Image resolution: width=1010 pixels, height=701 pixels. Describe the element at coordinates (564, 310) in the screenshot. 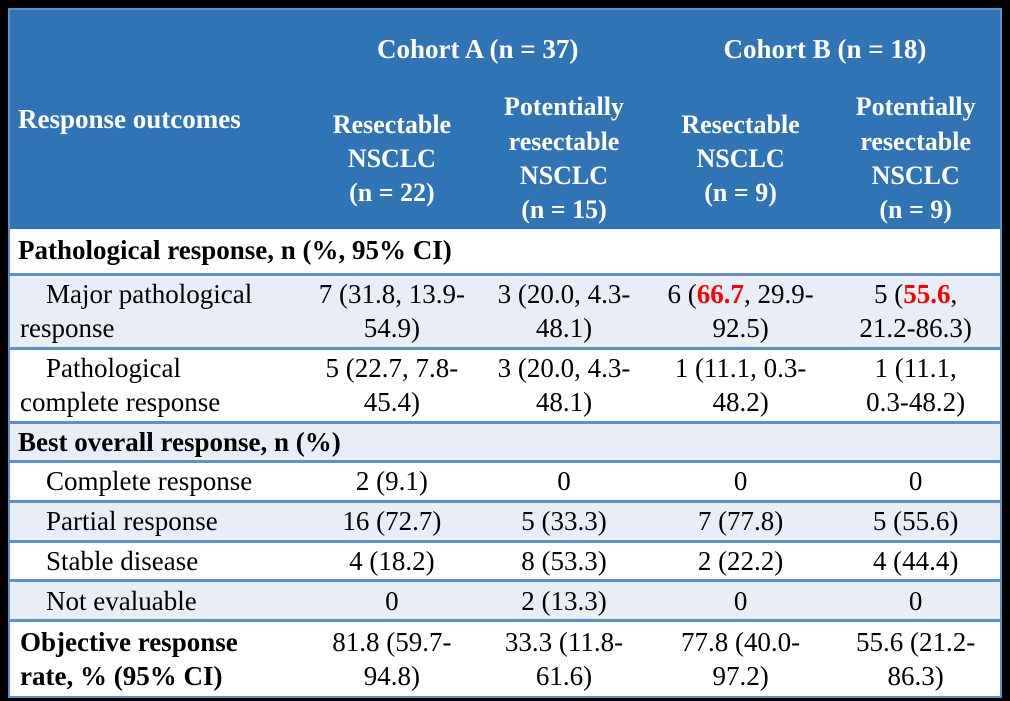

I see `cell-mpr-potentially-a: 3 (20.0, 4.3- 48.1)` at that location.